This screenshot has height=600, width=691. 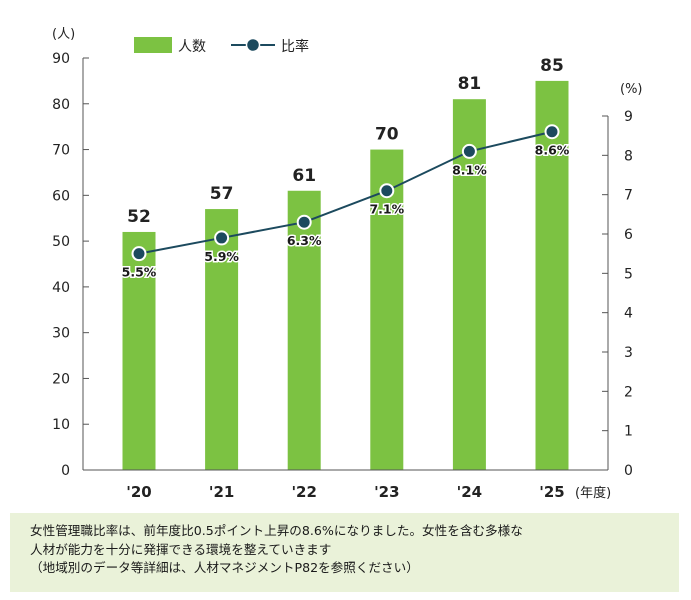 I want to click on ratio-value-label: 5.9%, so click(x=221, y=256).